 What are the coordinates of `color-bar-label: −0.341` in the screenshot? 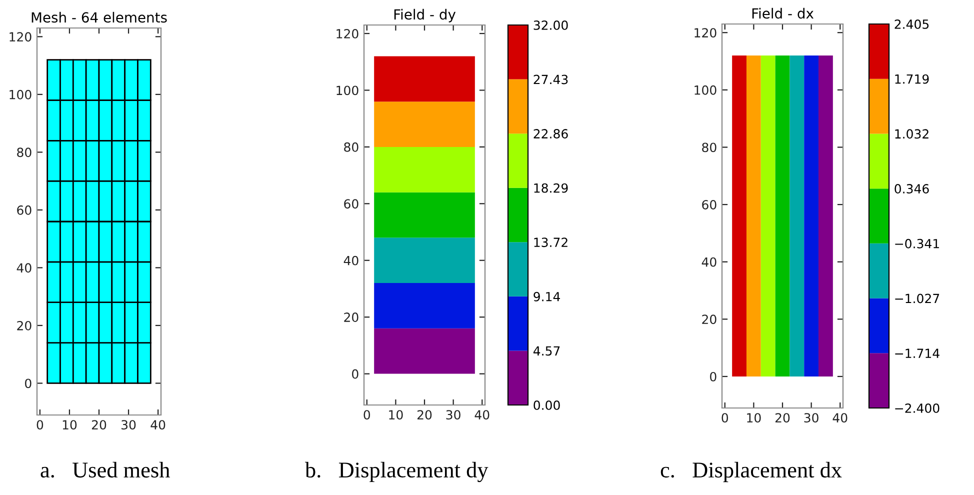 It's located at (917, 243).